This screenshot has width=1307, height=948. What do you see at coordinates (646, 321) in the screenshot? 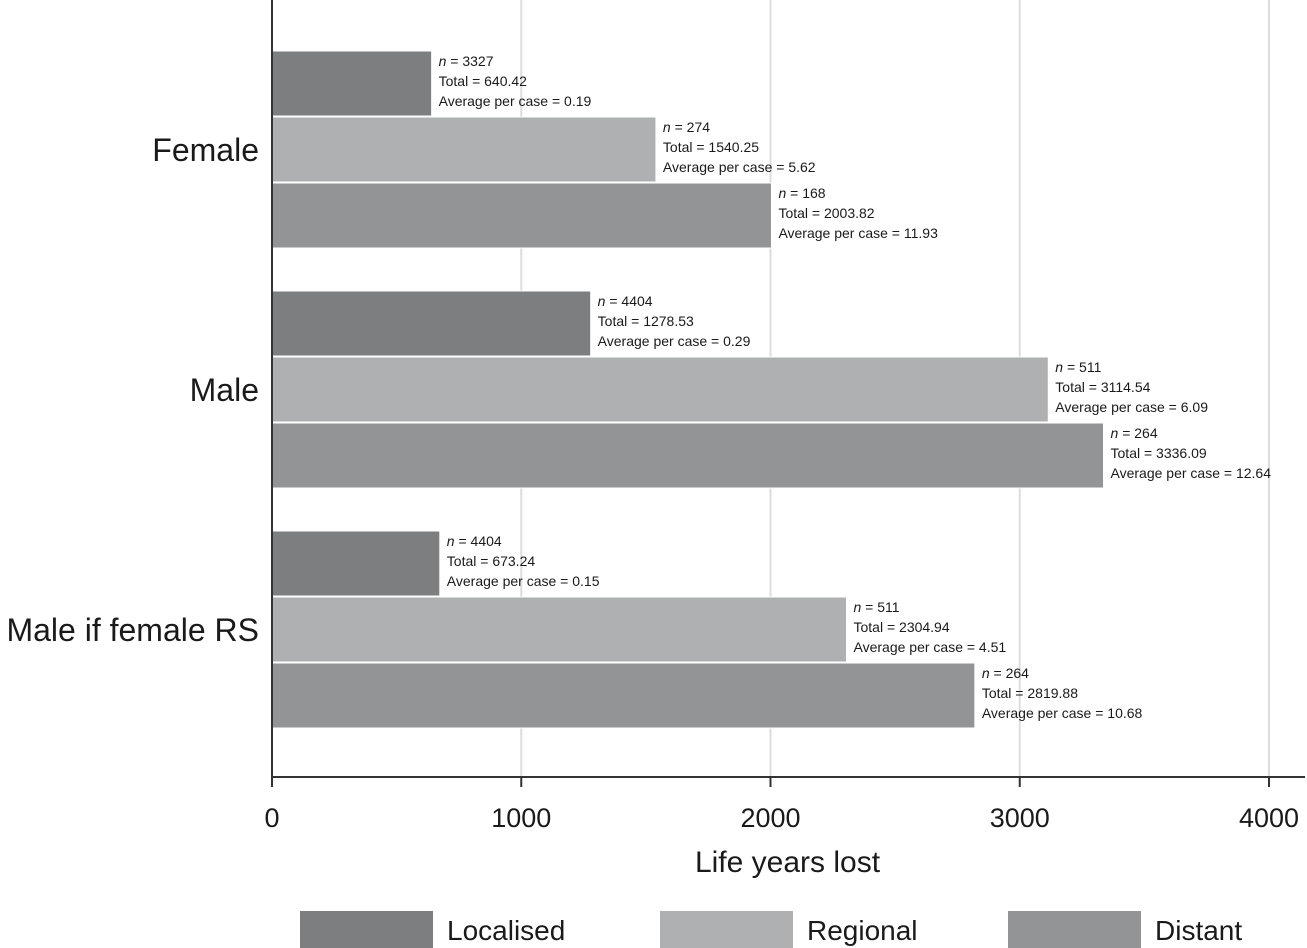
I see `annotation-total: Total = 1278.53` at bounding box center [646, 321].